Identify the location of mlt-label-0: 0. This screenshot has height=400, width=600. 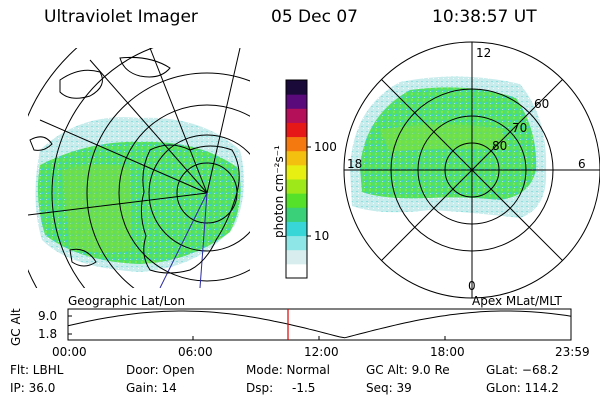
(472, 286).